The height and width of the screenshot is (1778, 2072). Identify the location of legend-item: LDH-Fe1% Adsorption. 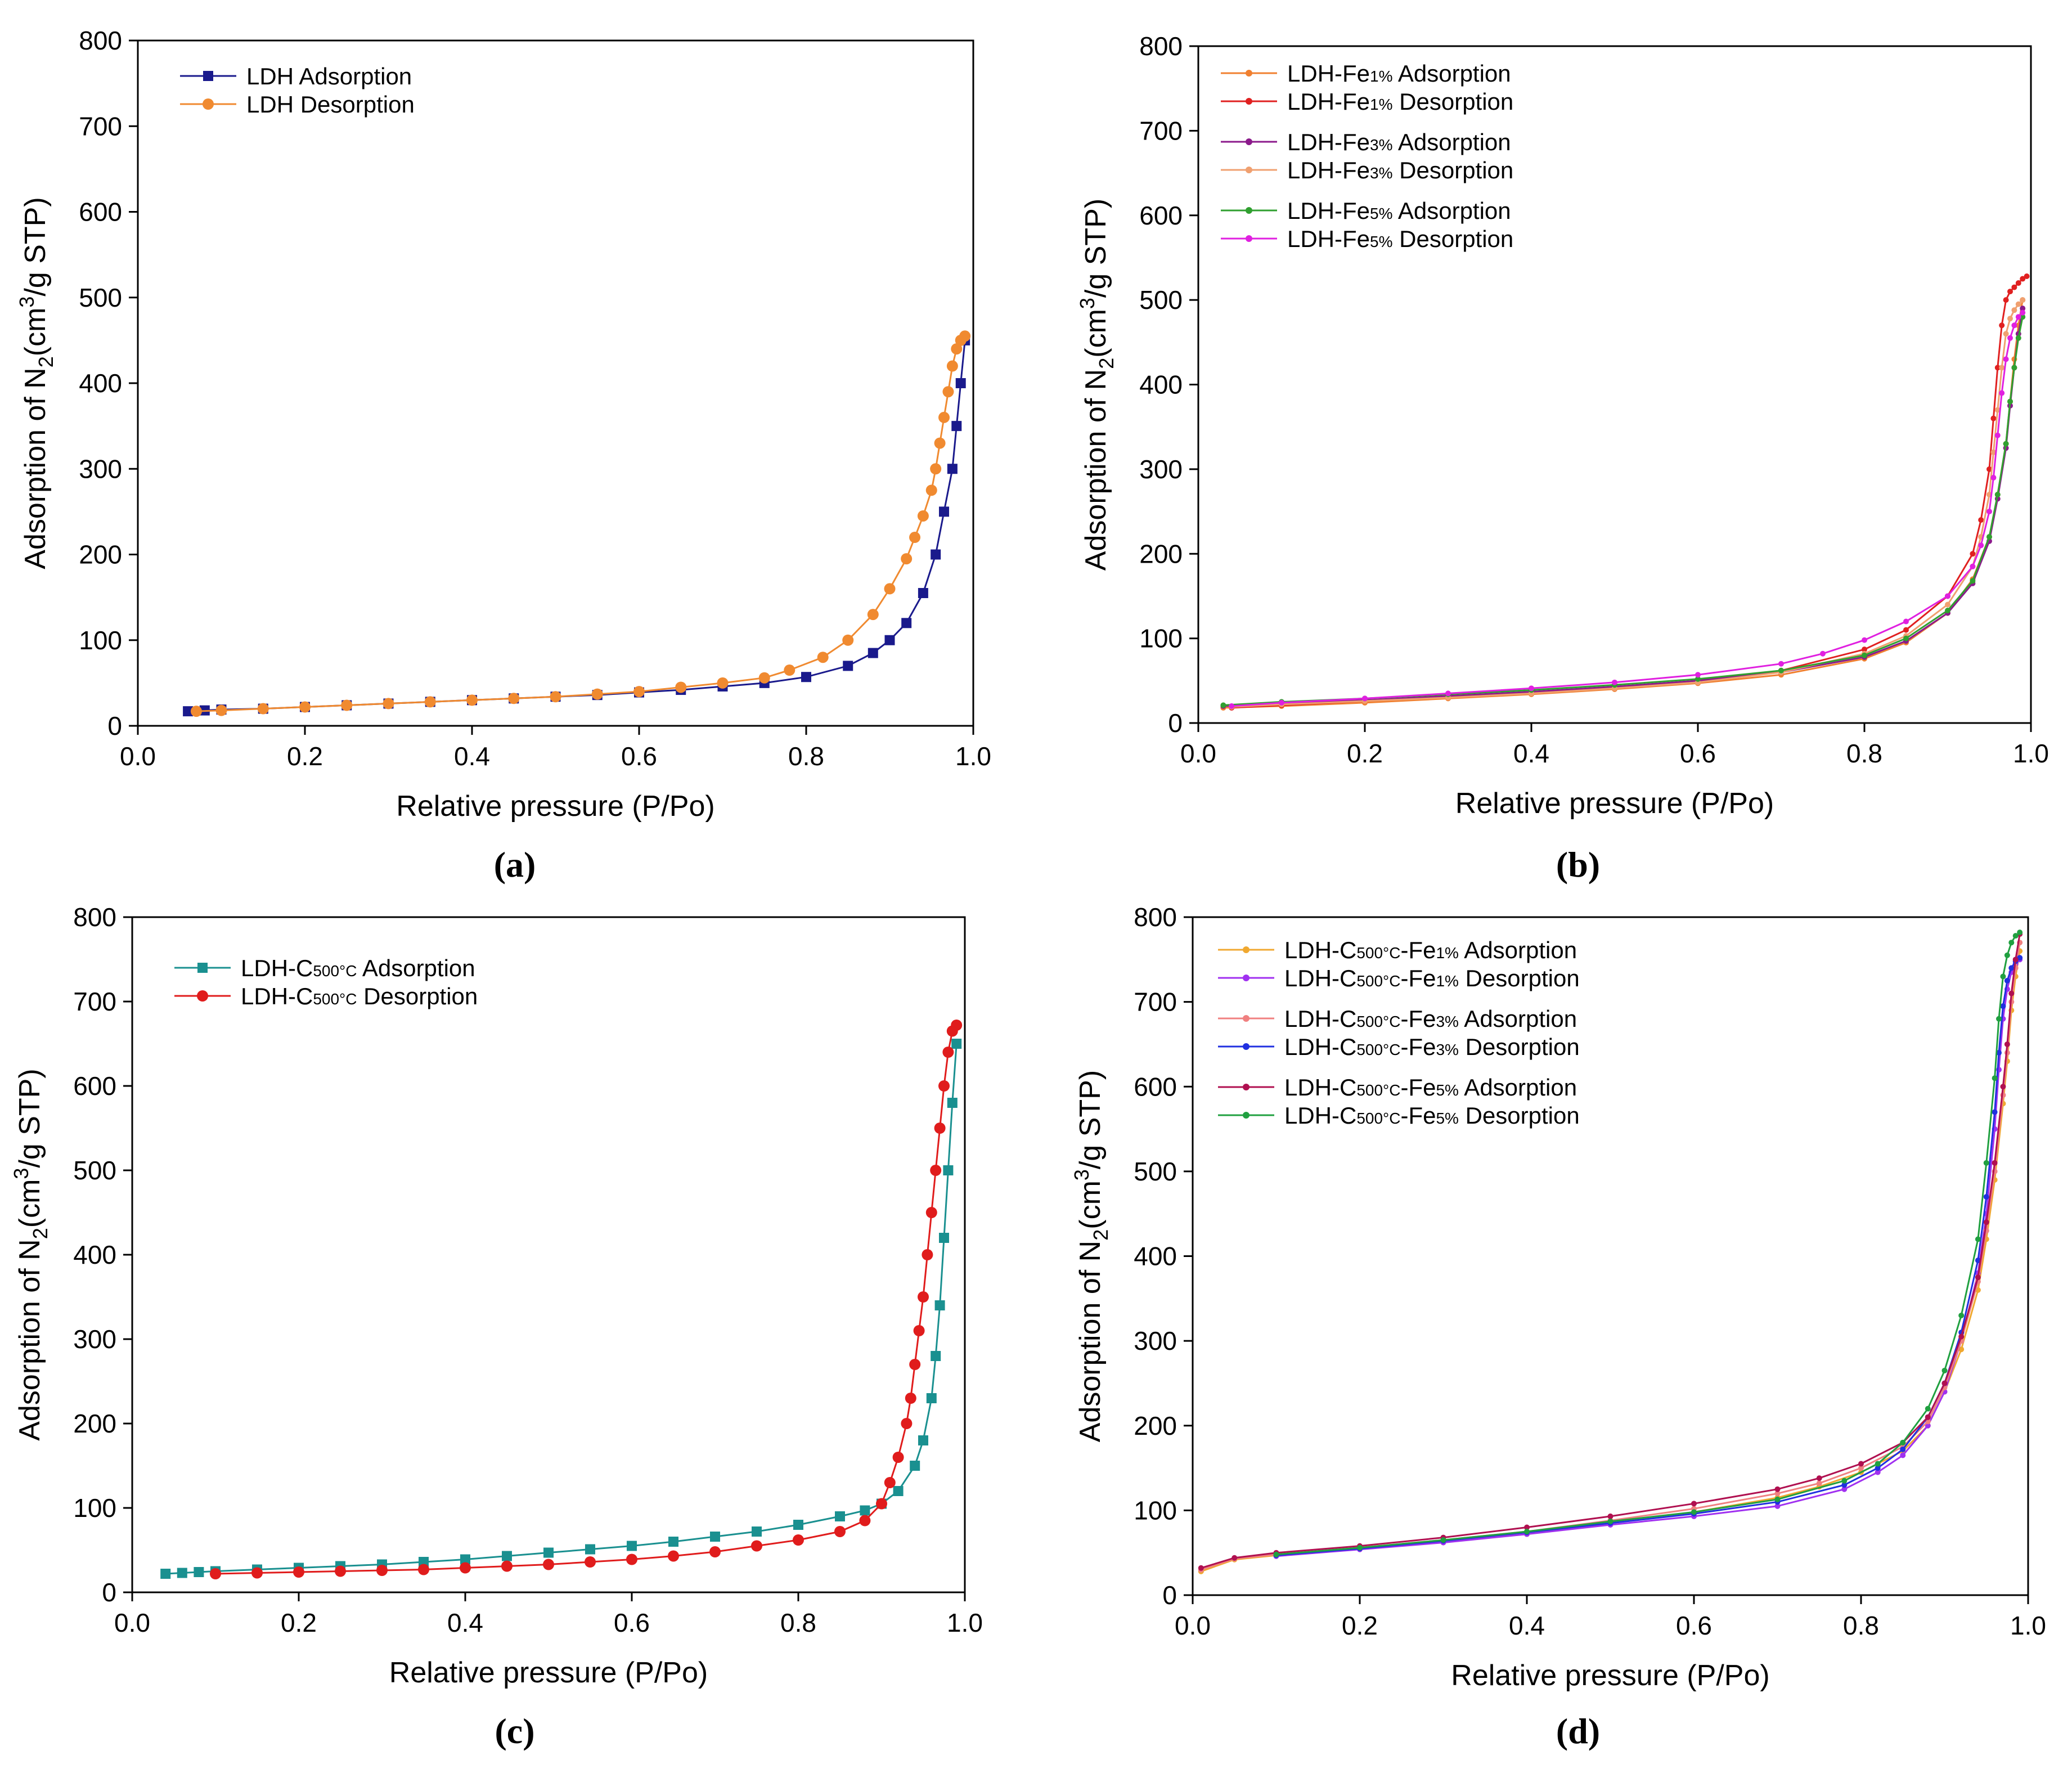
(1366, 73).